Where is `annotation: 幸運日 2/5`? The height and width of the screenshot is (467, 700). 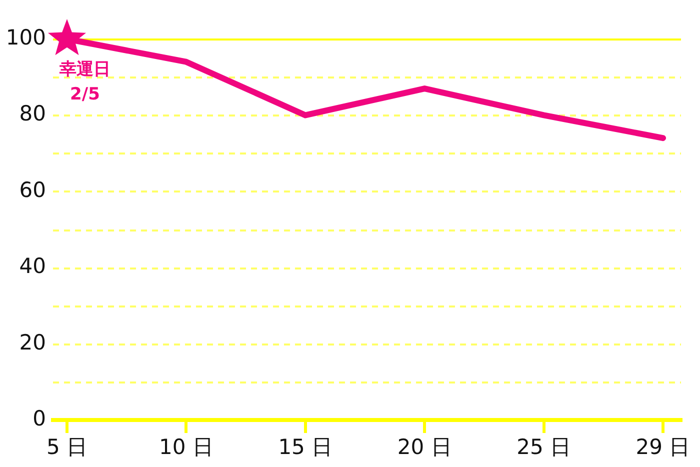
annotation: 幸運日 2/5 is located at coordinates (84, 81).